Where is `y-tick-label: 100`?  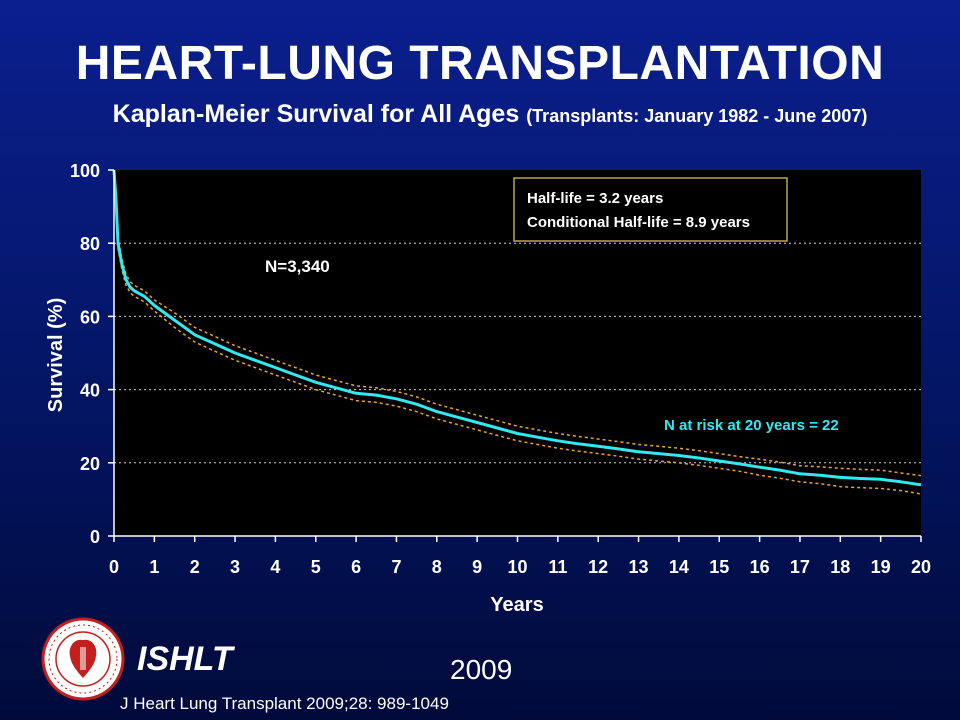
y-tick-label: 100 is located at coordinates (85, 171).